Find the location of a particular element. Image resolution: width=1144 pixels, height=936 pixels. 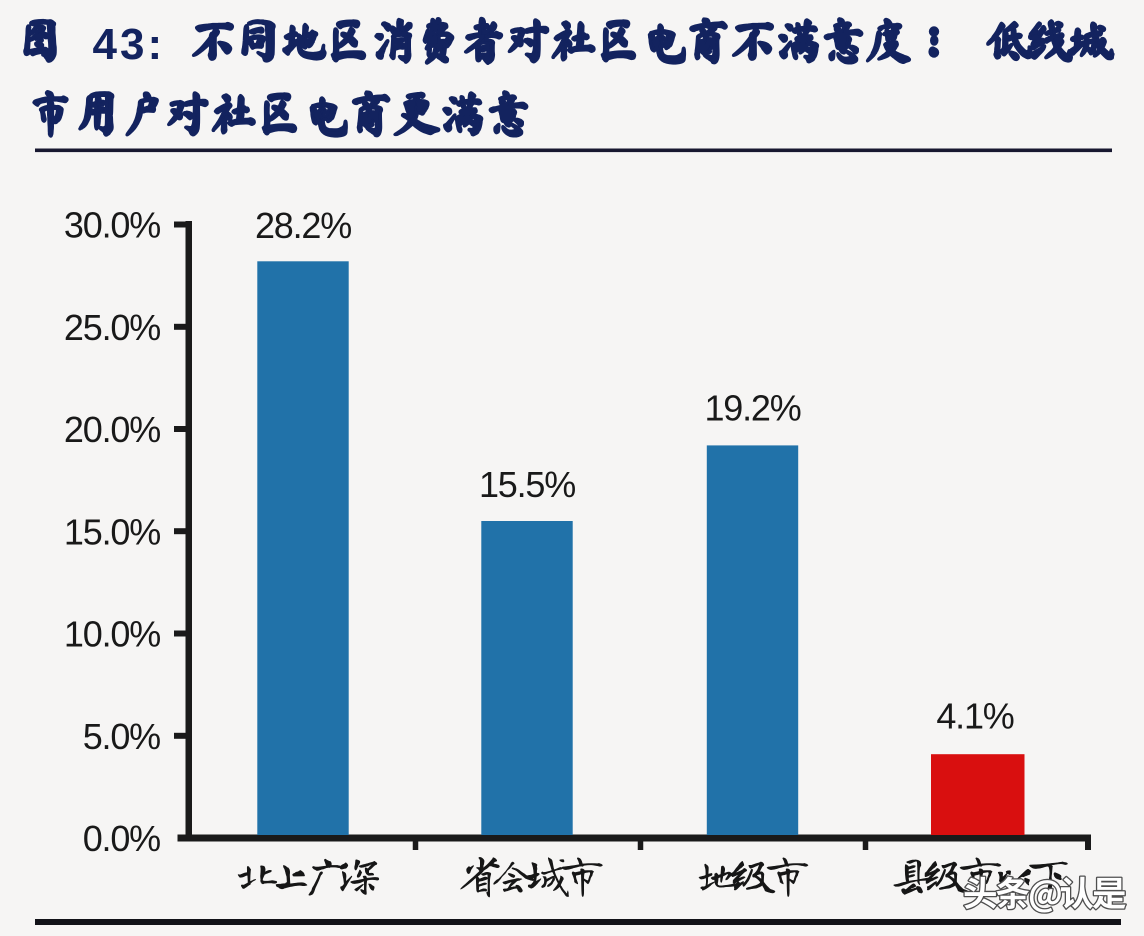

svg-text: 10.0% is located at coordinates (112, 634).